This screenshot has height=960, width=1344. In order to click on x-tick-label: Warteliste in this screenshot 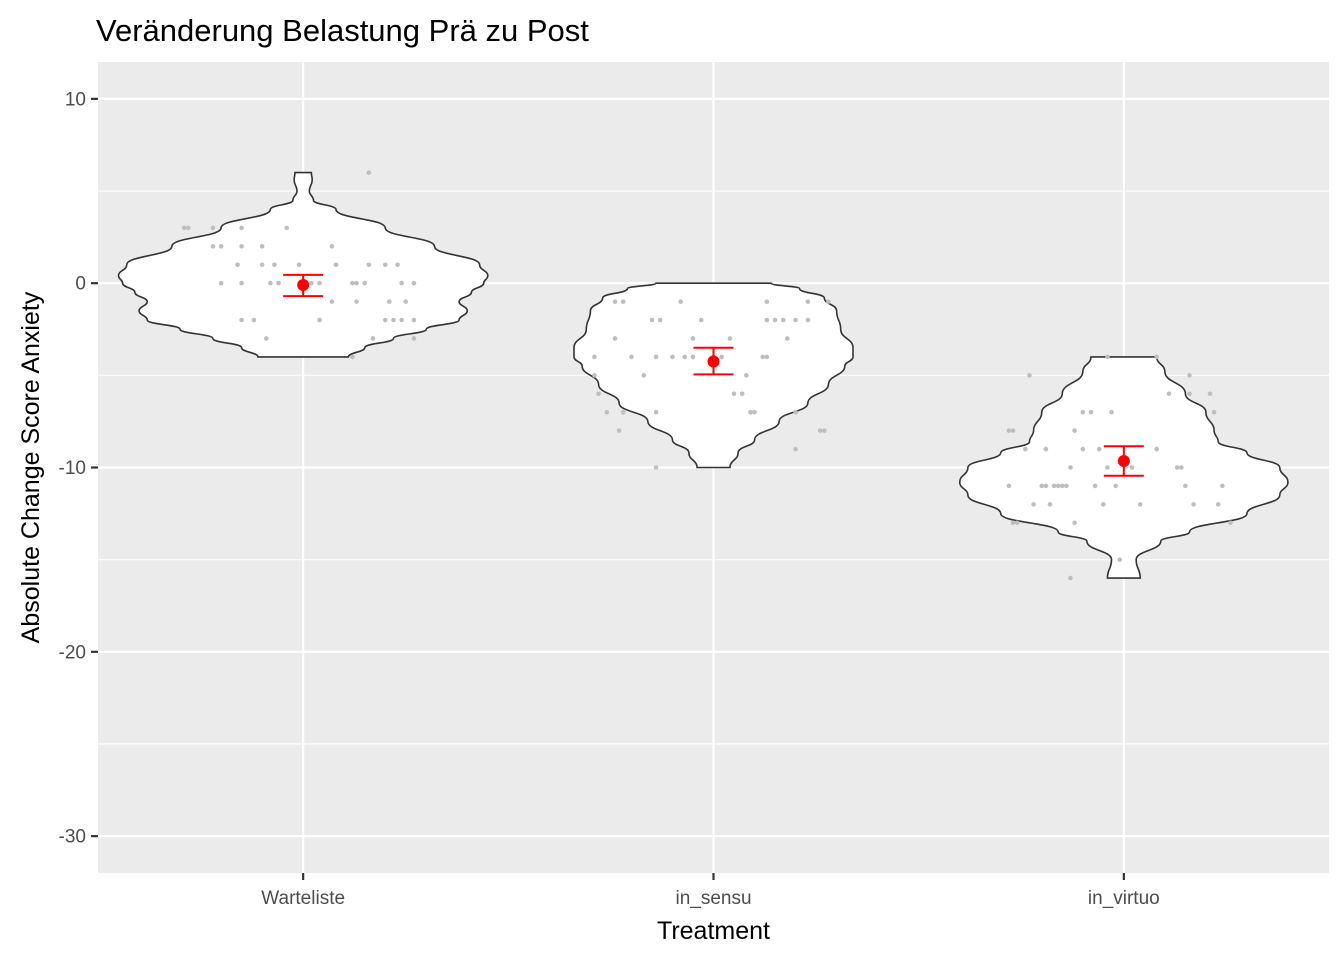, I will do `click(303, 898)`.